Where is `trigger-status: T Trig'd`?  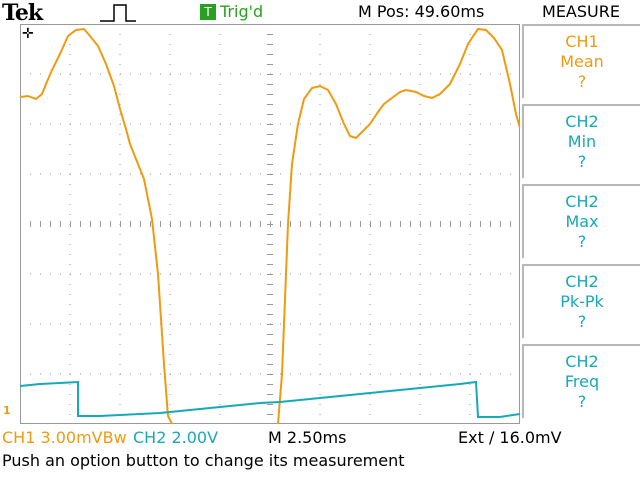
trigger-status: T Trig'd is located at coordinates (231, 11).